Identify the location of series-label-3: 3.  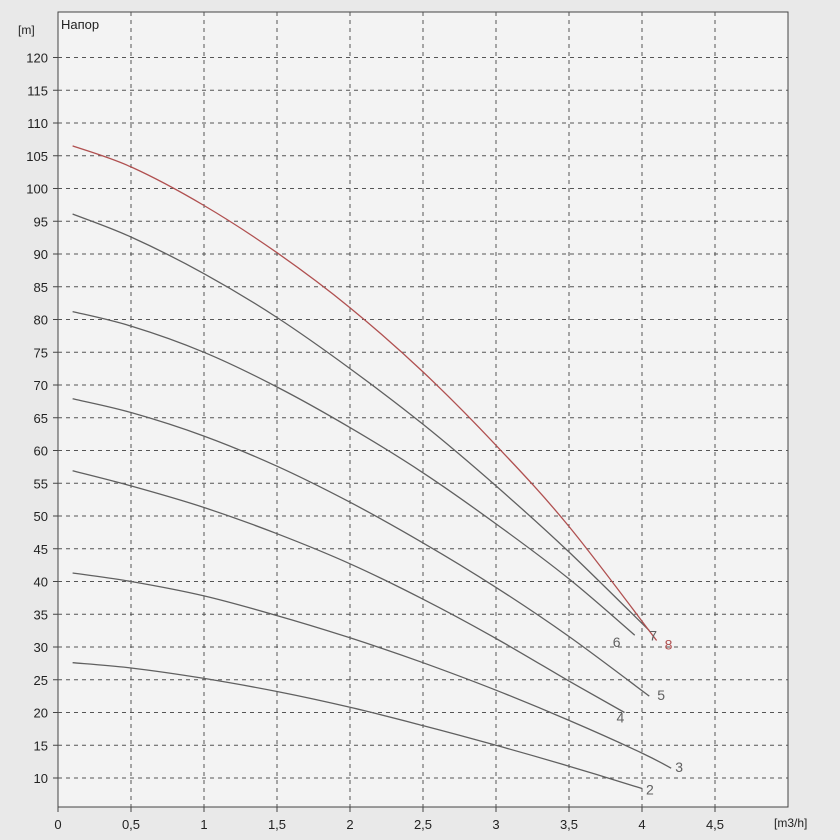
(679, 767).